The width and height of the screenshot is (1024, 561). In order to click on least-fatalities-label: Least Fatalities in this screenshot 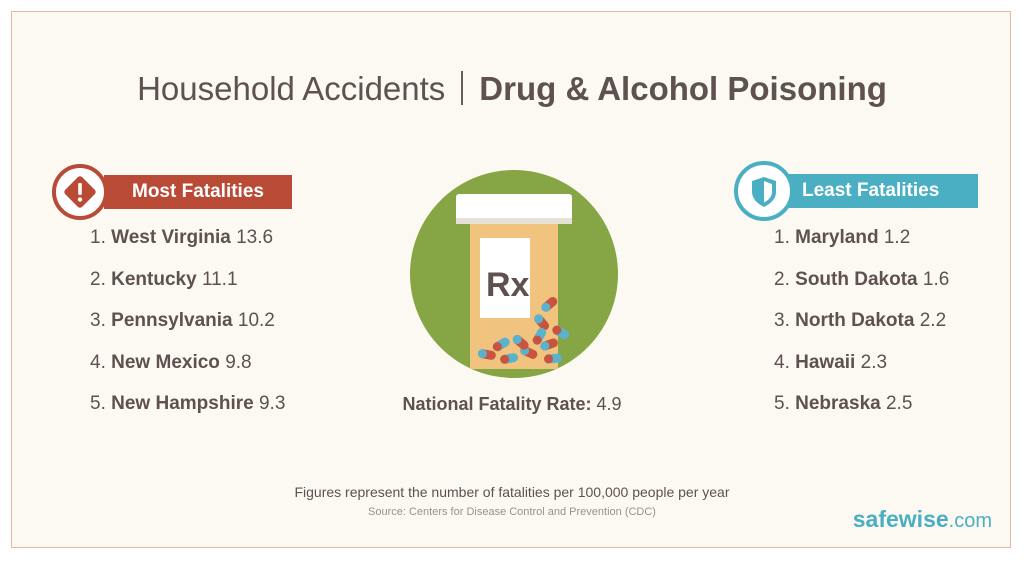, I will do `click(871, 190)`.